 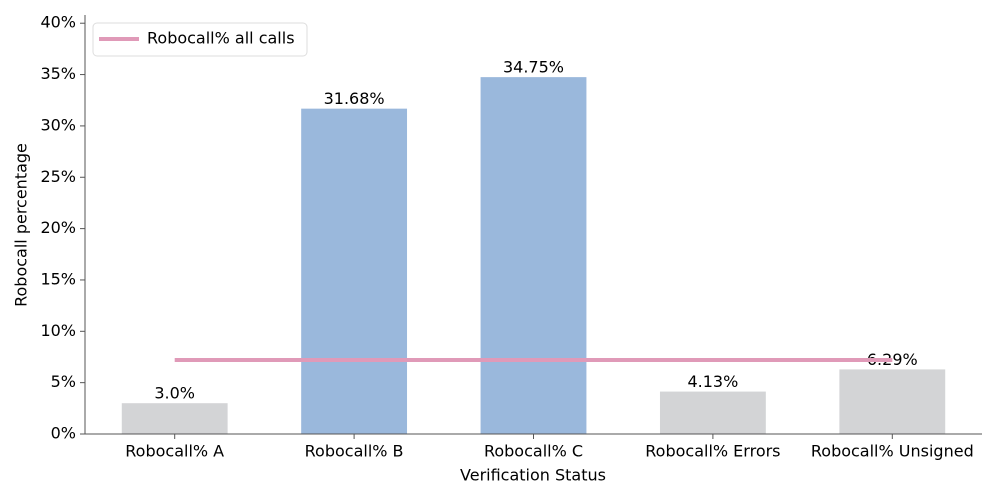 What do you see at coordinates (354, 98) in the screenshot?
I see `data-label: 31.68%` at bounding box center [354, 98].